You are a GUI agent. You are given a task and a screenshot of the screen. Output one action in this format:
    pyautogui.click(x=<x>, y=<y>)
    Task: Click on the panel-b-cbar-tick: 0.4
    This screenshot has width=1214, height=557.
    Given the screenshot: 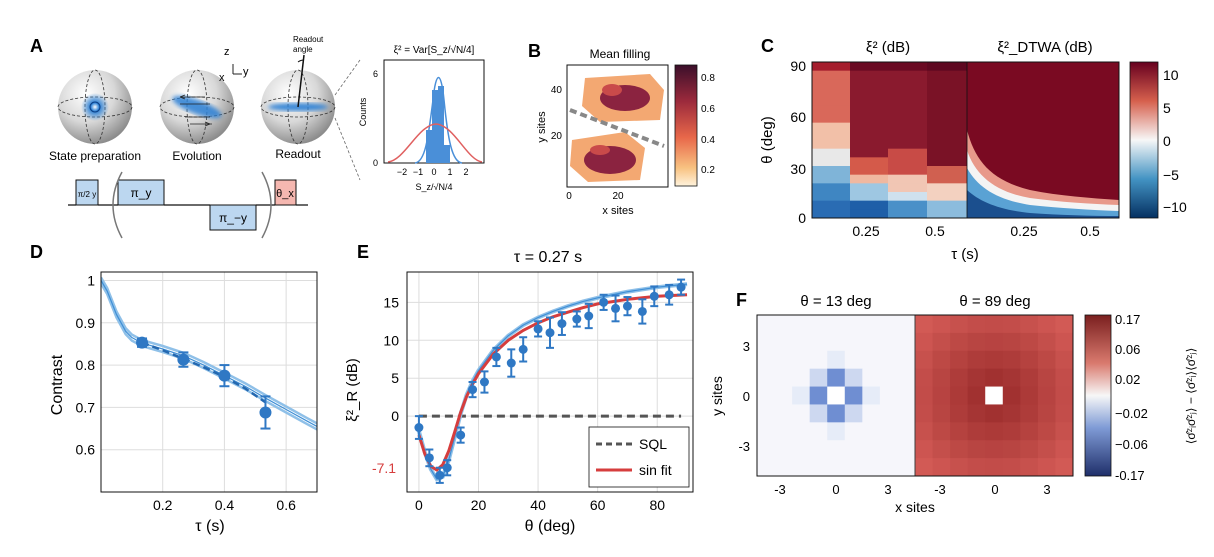 What is the action you would take?
    pyautogui.click(x=708, y=140)
    